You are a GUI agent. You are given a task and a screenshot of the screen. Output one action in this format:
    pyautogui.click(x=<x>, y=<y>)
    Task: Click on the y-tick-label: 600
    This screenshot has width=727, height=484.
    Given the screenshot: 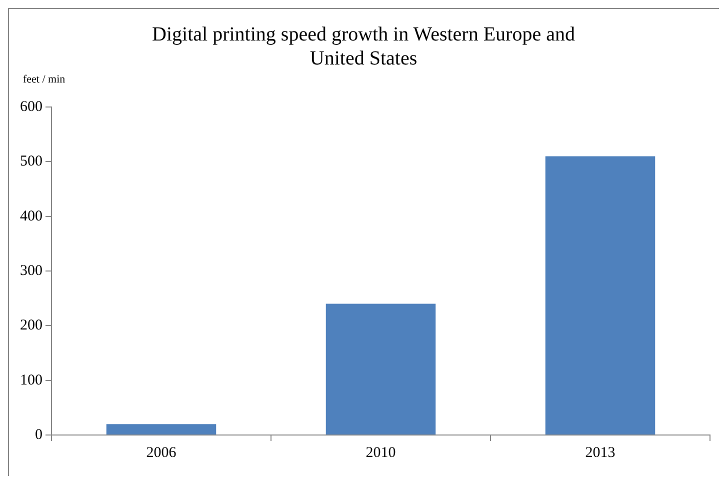 What is the action you would take?
    pyautogui.click(x=31, y=106)
    